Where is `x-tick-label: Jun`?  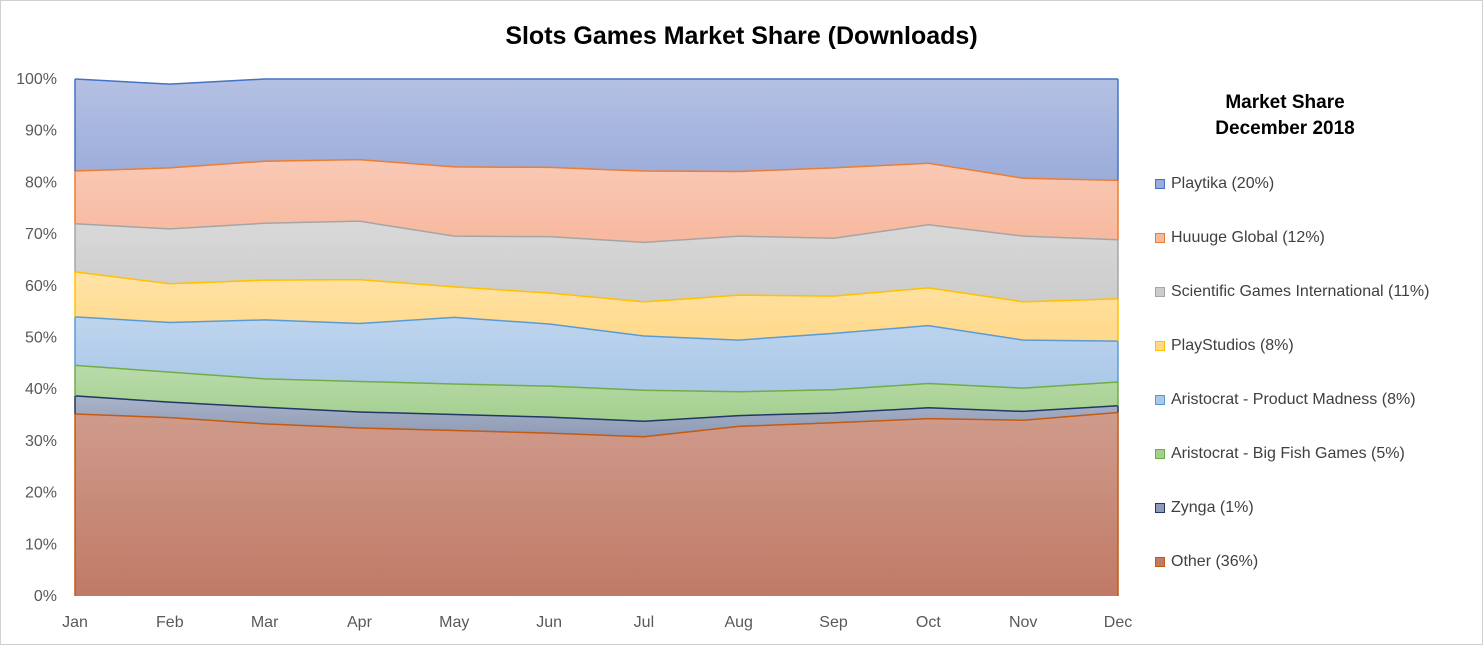
x-tick-label: Jun is located at coordinates (549, 622).